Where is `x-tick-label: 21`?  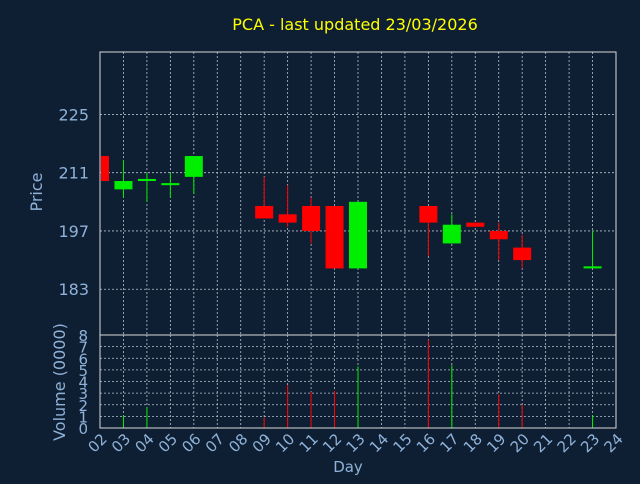
x-tick-label: 21 is located at coordinates (543, 443).